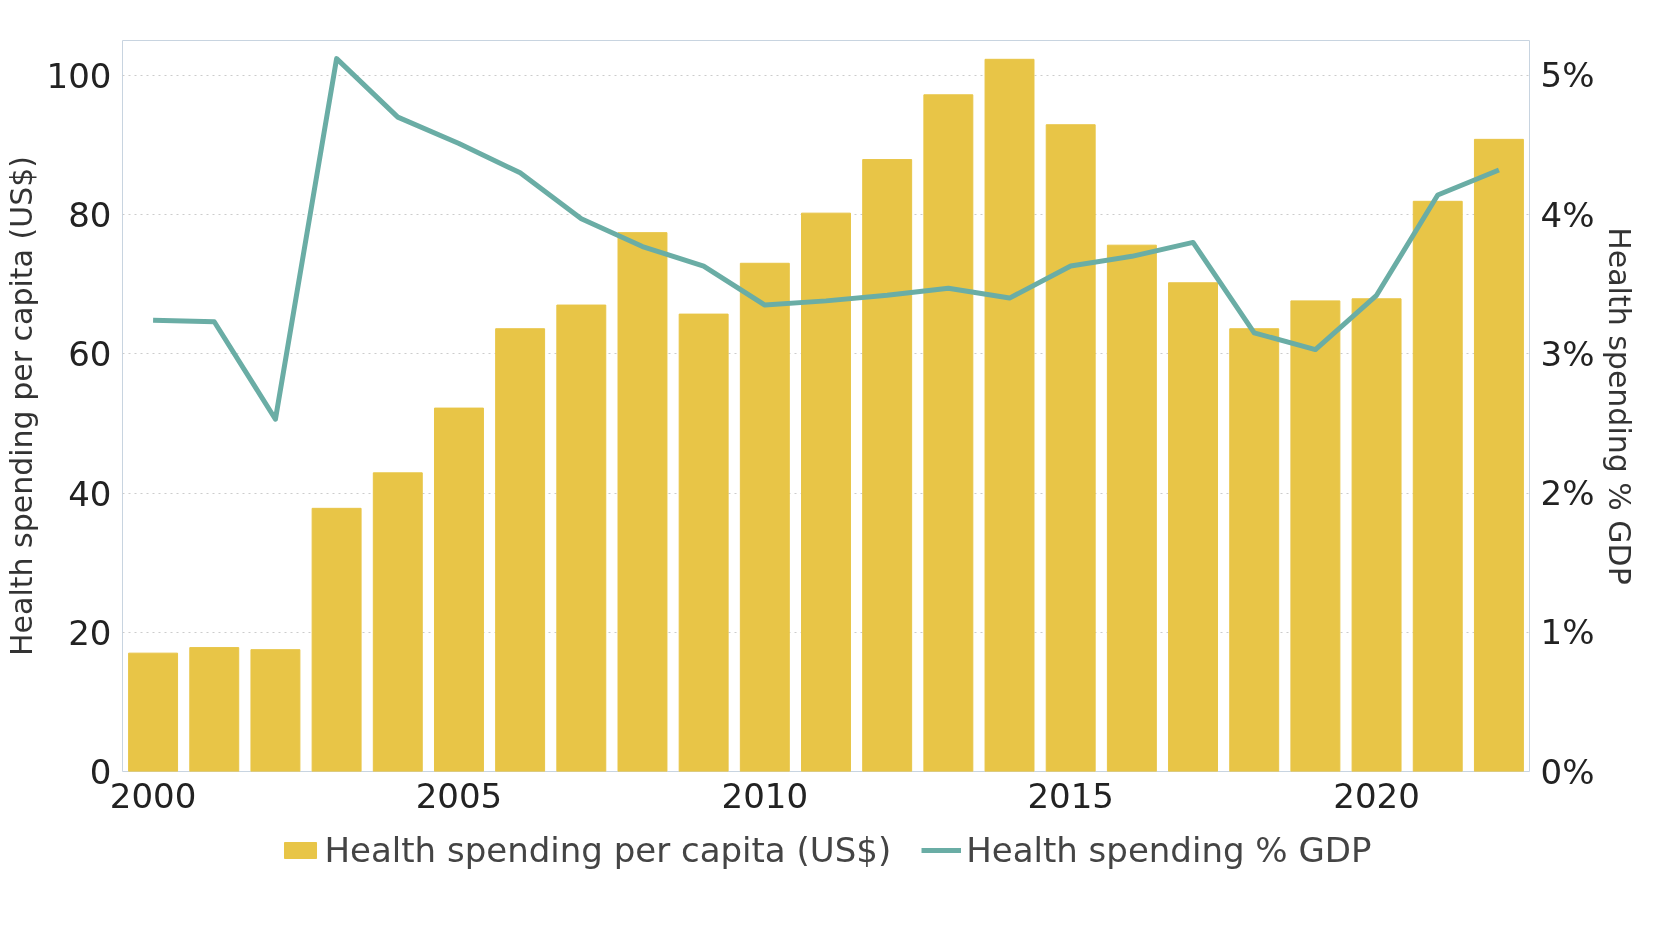 This screenshot has height=931, width=1665. I want to click on y2-tick-label: 1%, so click(1567, 632).